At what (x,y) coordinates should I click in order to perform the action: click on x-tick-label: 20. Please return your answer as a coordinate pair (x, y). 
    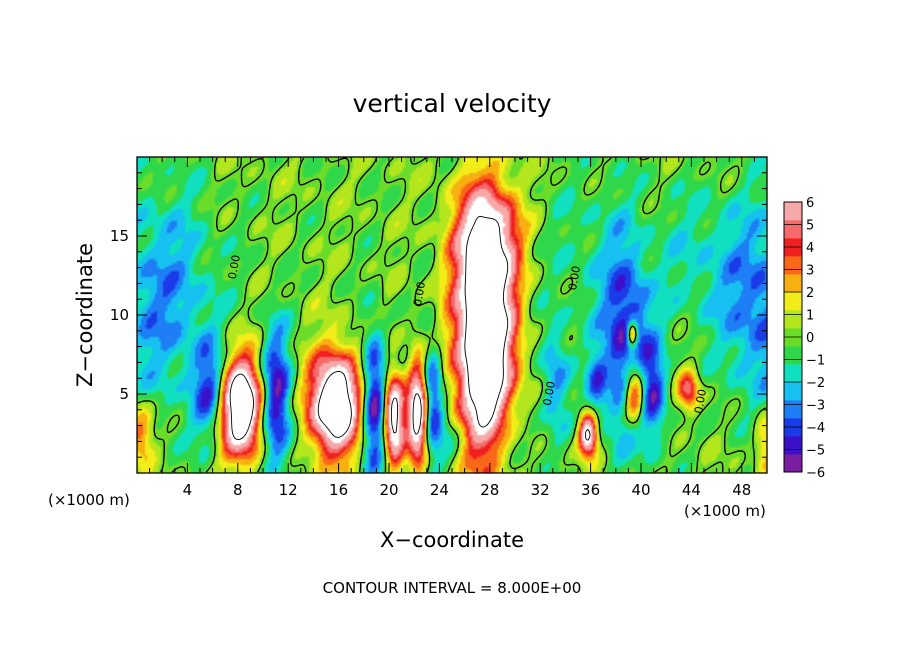
    Looking at the image, I should click on (388, 490).